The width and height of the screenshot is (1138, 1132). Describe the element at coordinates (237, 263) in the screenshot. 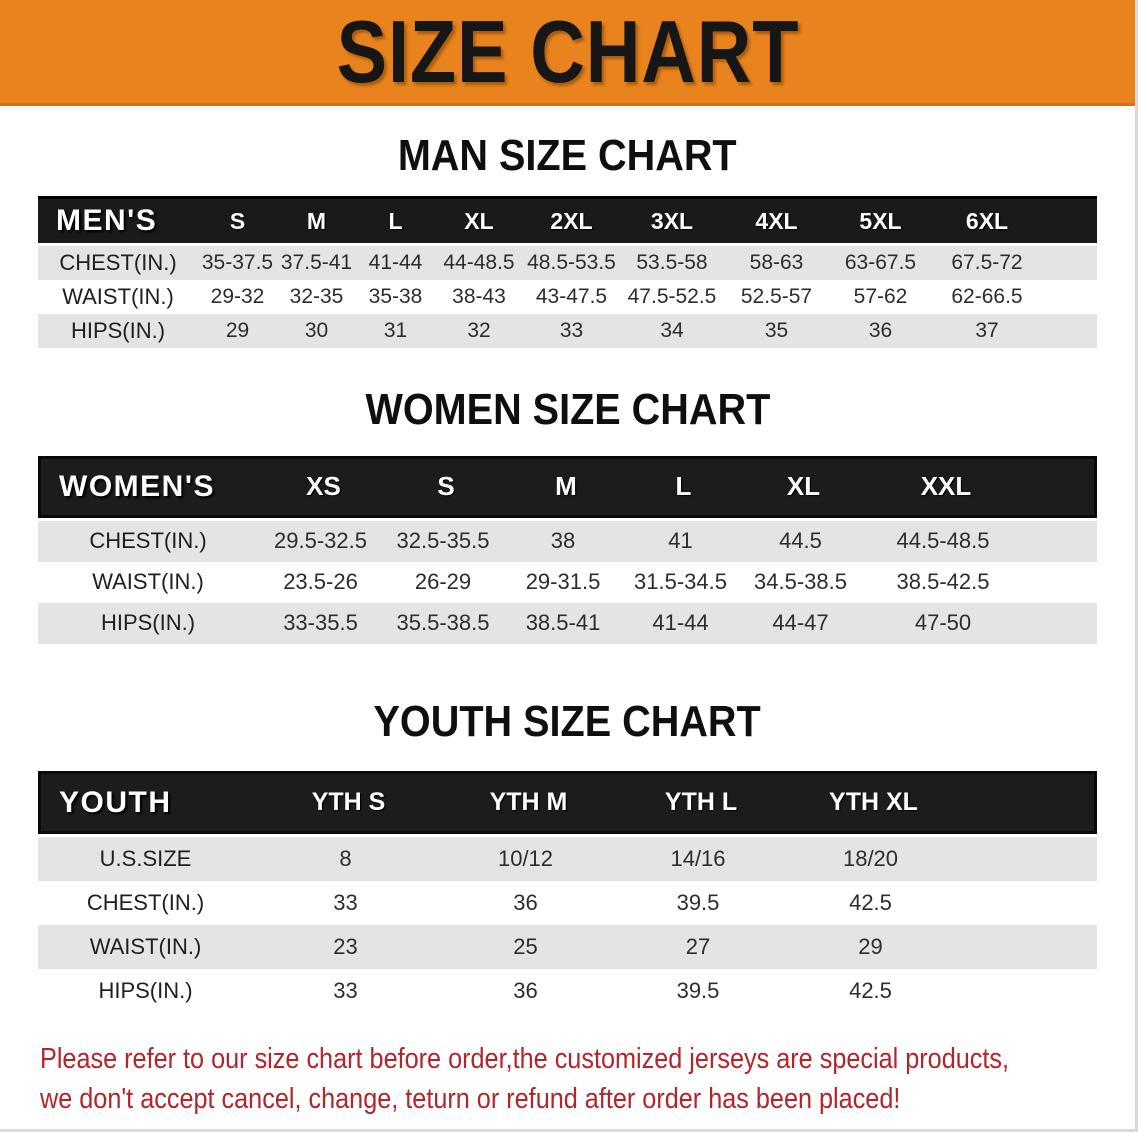

I see `table-cell: 35-37.5` at that location.